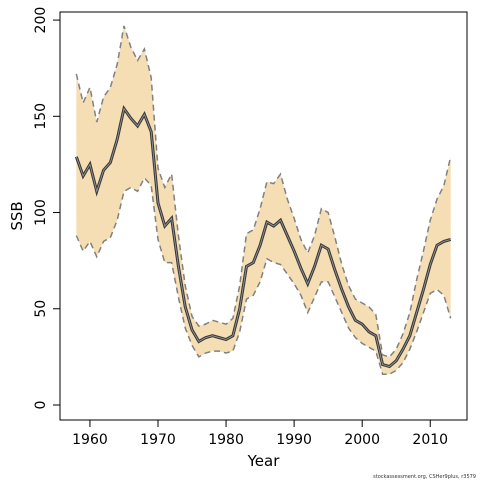 This screenshot has width=480, height=484. I want to click on y-axis-label: SSB, so click(17, 215).